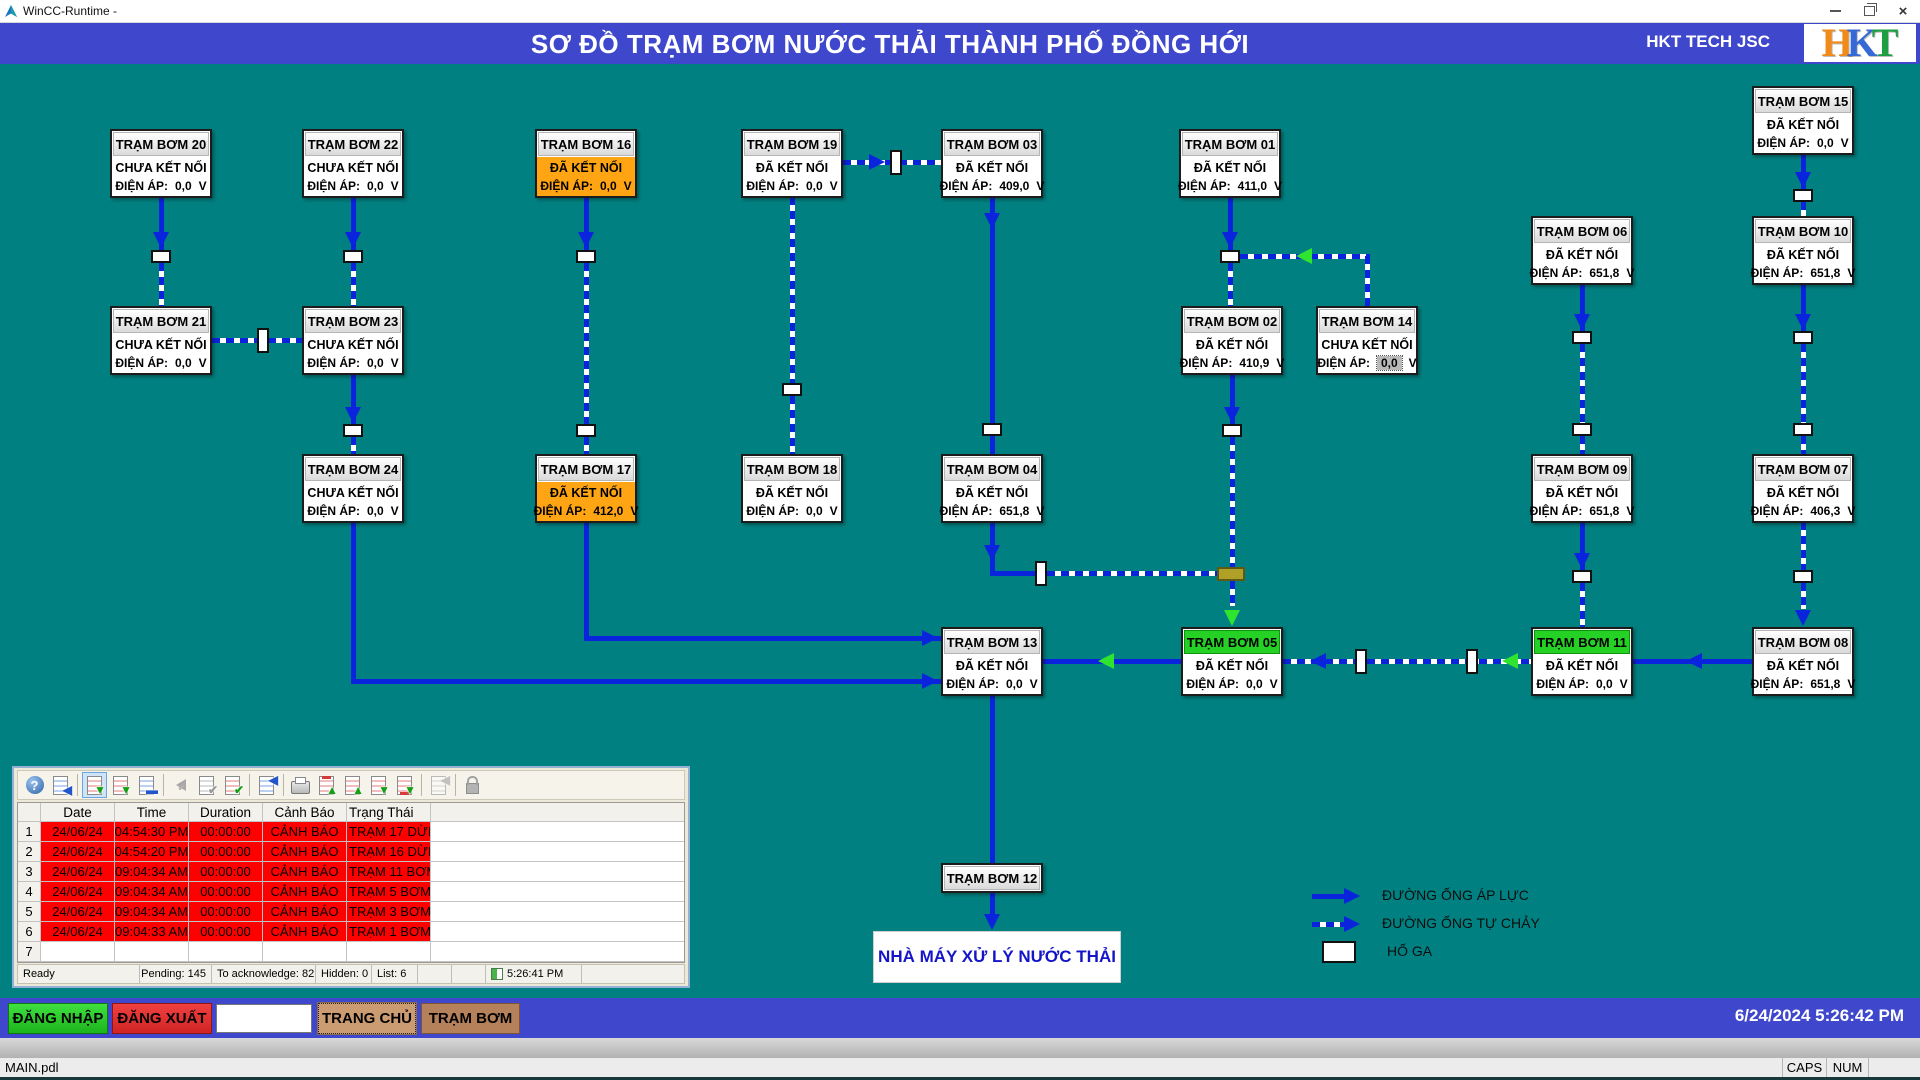  Describe the element at coordinates (378, 785) in the screenshot. I see `next-message-icon: ▼` at that location.